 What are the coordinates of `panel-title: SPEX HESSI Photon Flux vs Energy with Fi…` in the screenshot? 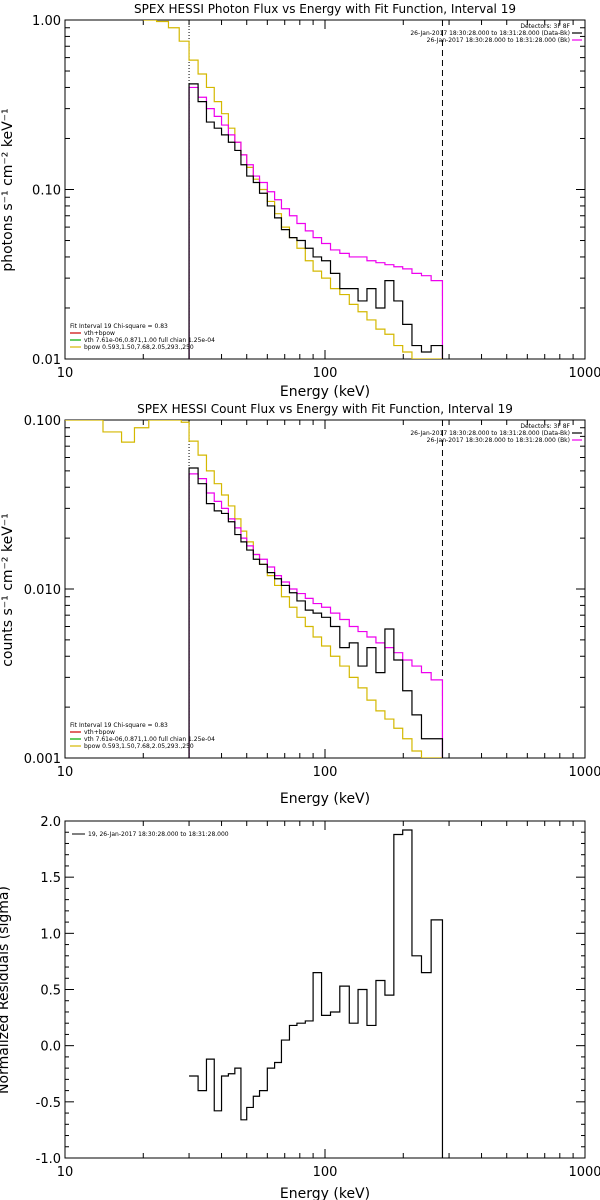 It's located at (325, 9).